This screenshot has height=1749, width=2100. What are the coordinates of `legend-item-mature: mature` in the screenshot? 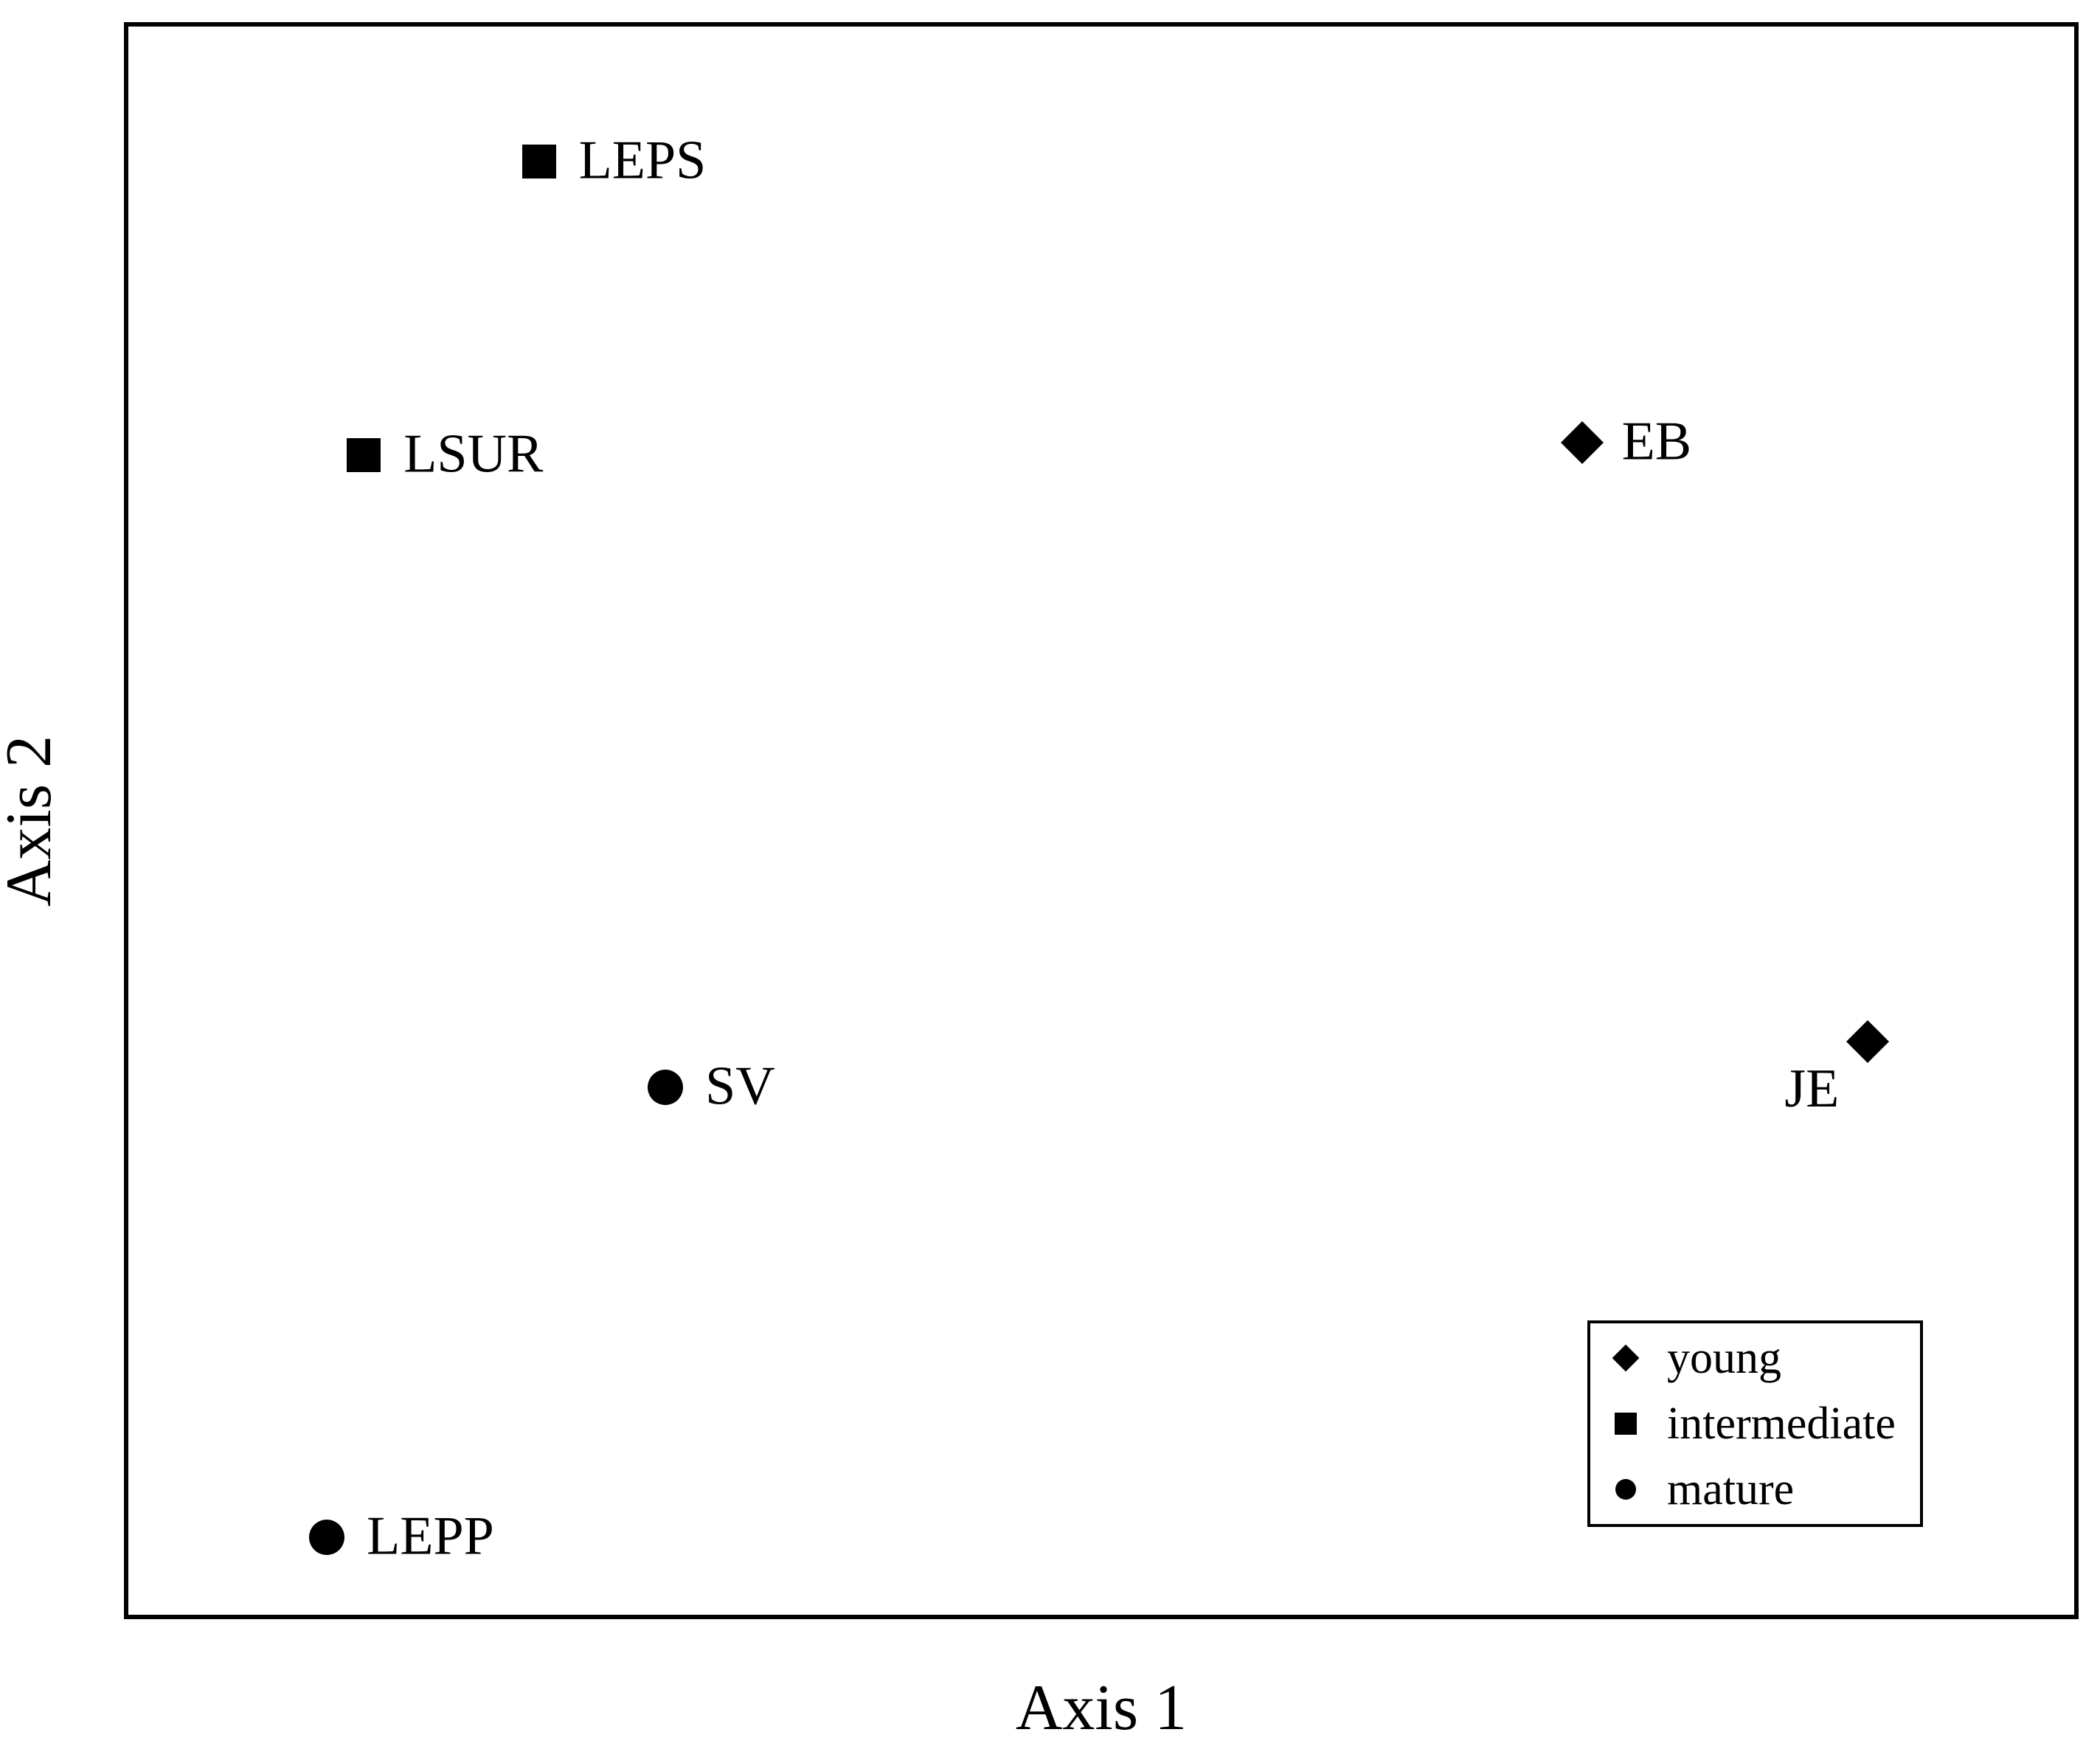 It's located at (1755, 1489).